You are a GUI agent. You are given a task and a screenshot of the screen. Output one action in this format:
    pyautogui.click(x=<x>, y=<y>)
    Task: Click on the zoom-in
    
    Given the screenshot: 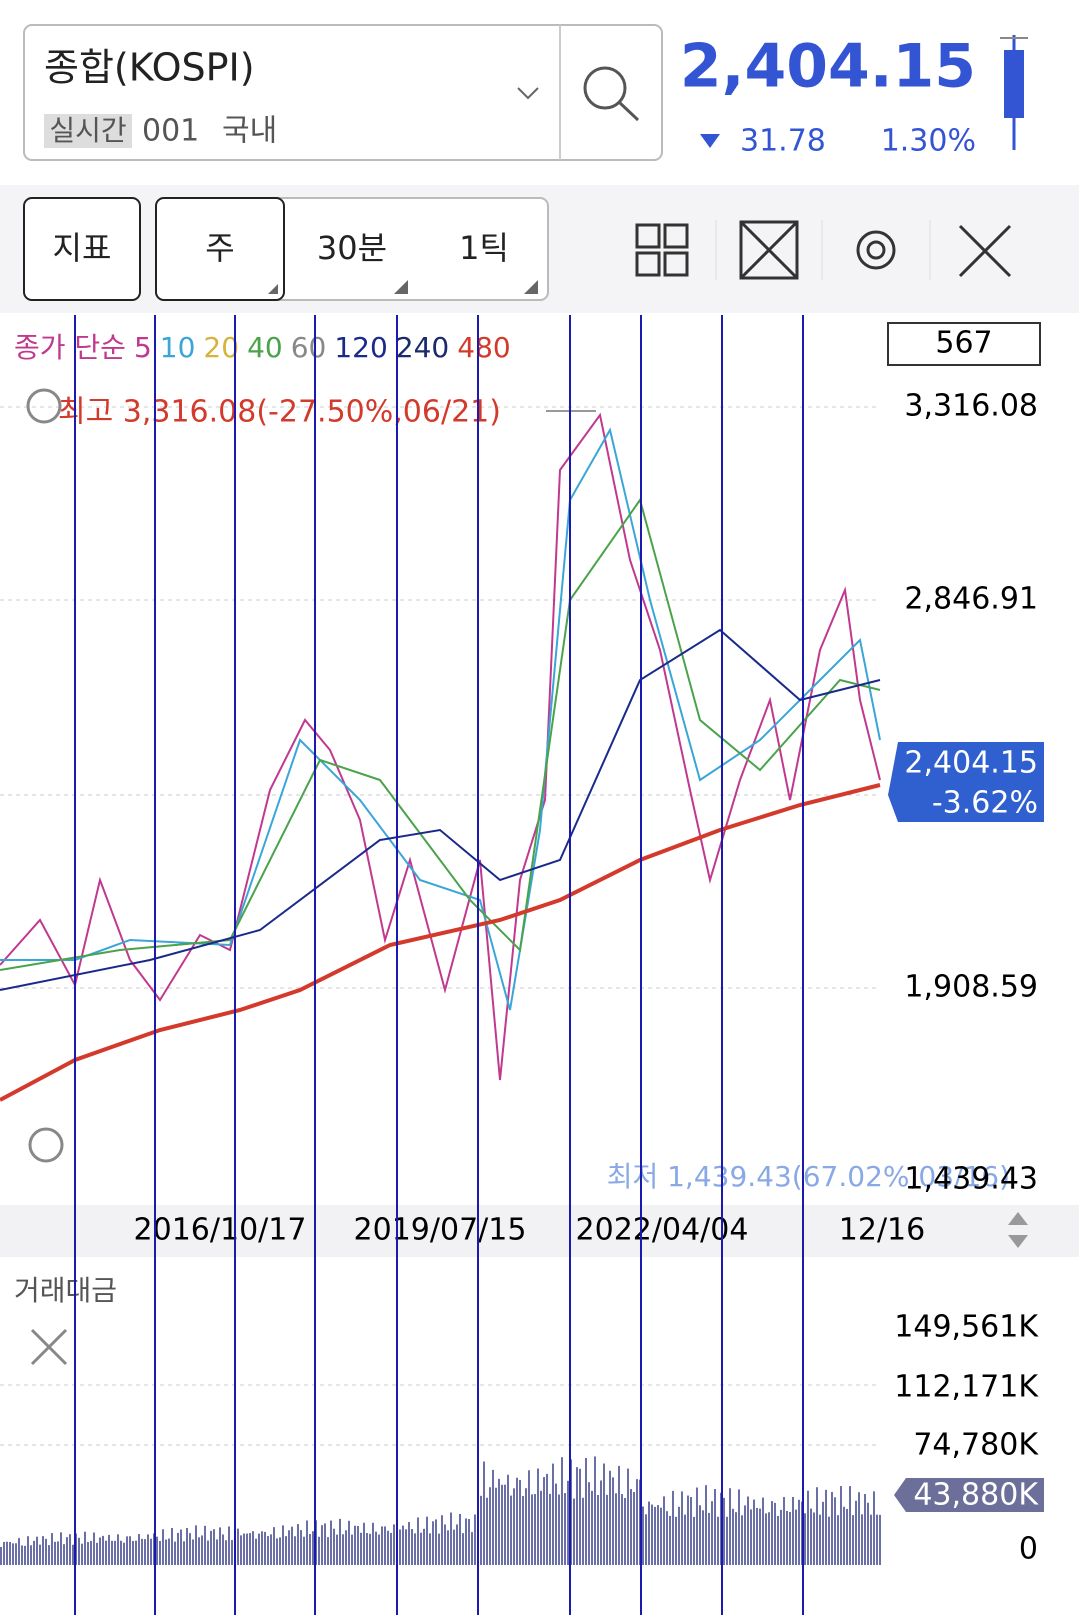 What is the action you would take?
    pyautogui.click(x=44, y=406)
    